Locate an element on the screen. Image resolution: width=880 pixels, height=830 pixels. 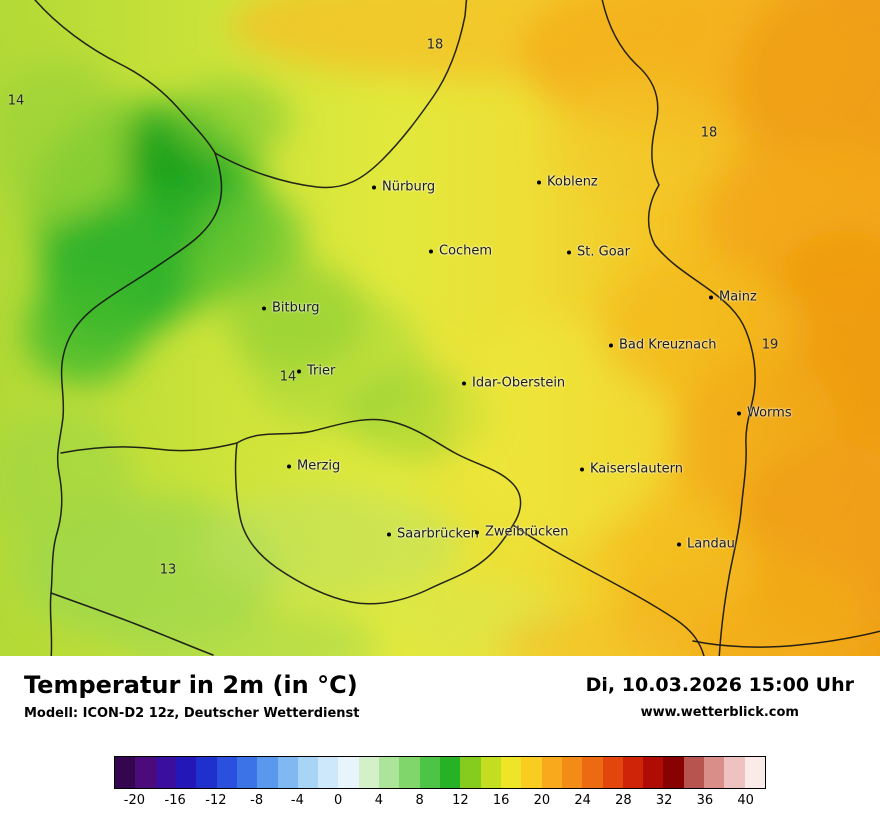
legend-tick-label: 4 is located at coordinates (379, 800).